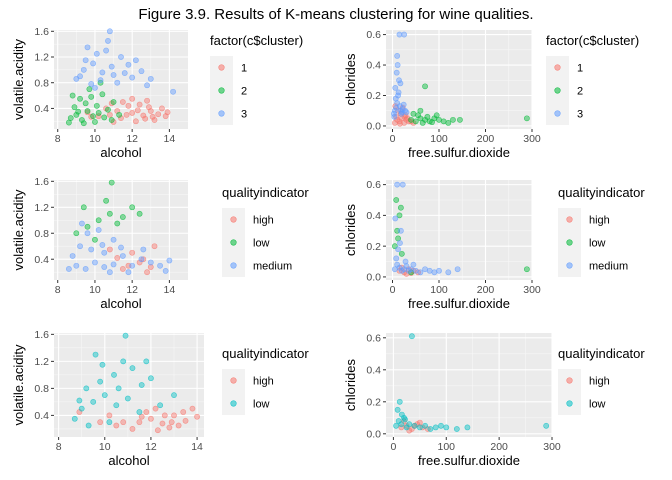  Describe the element at coordinates (601, 231) in the screenshot. I see `legend: qualityindicator high low medium` at that location.